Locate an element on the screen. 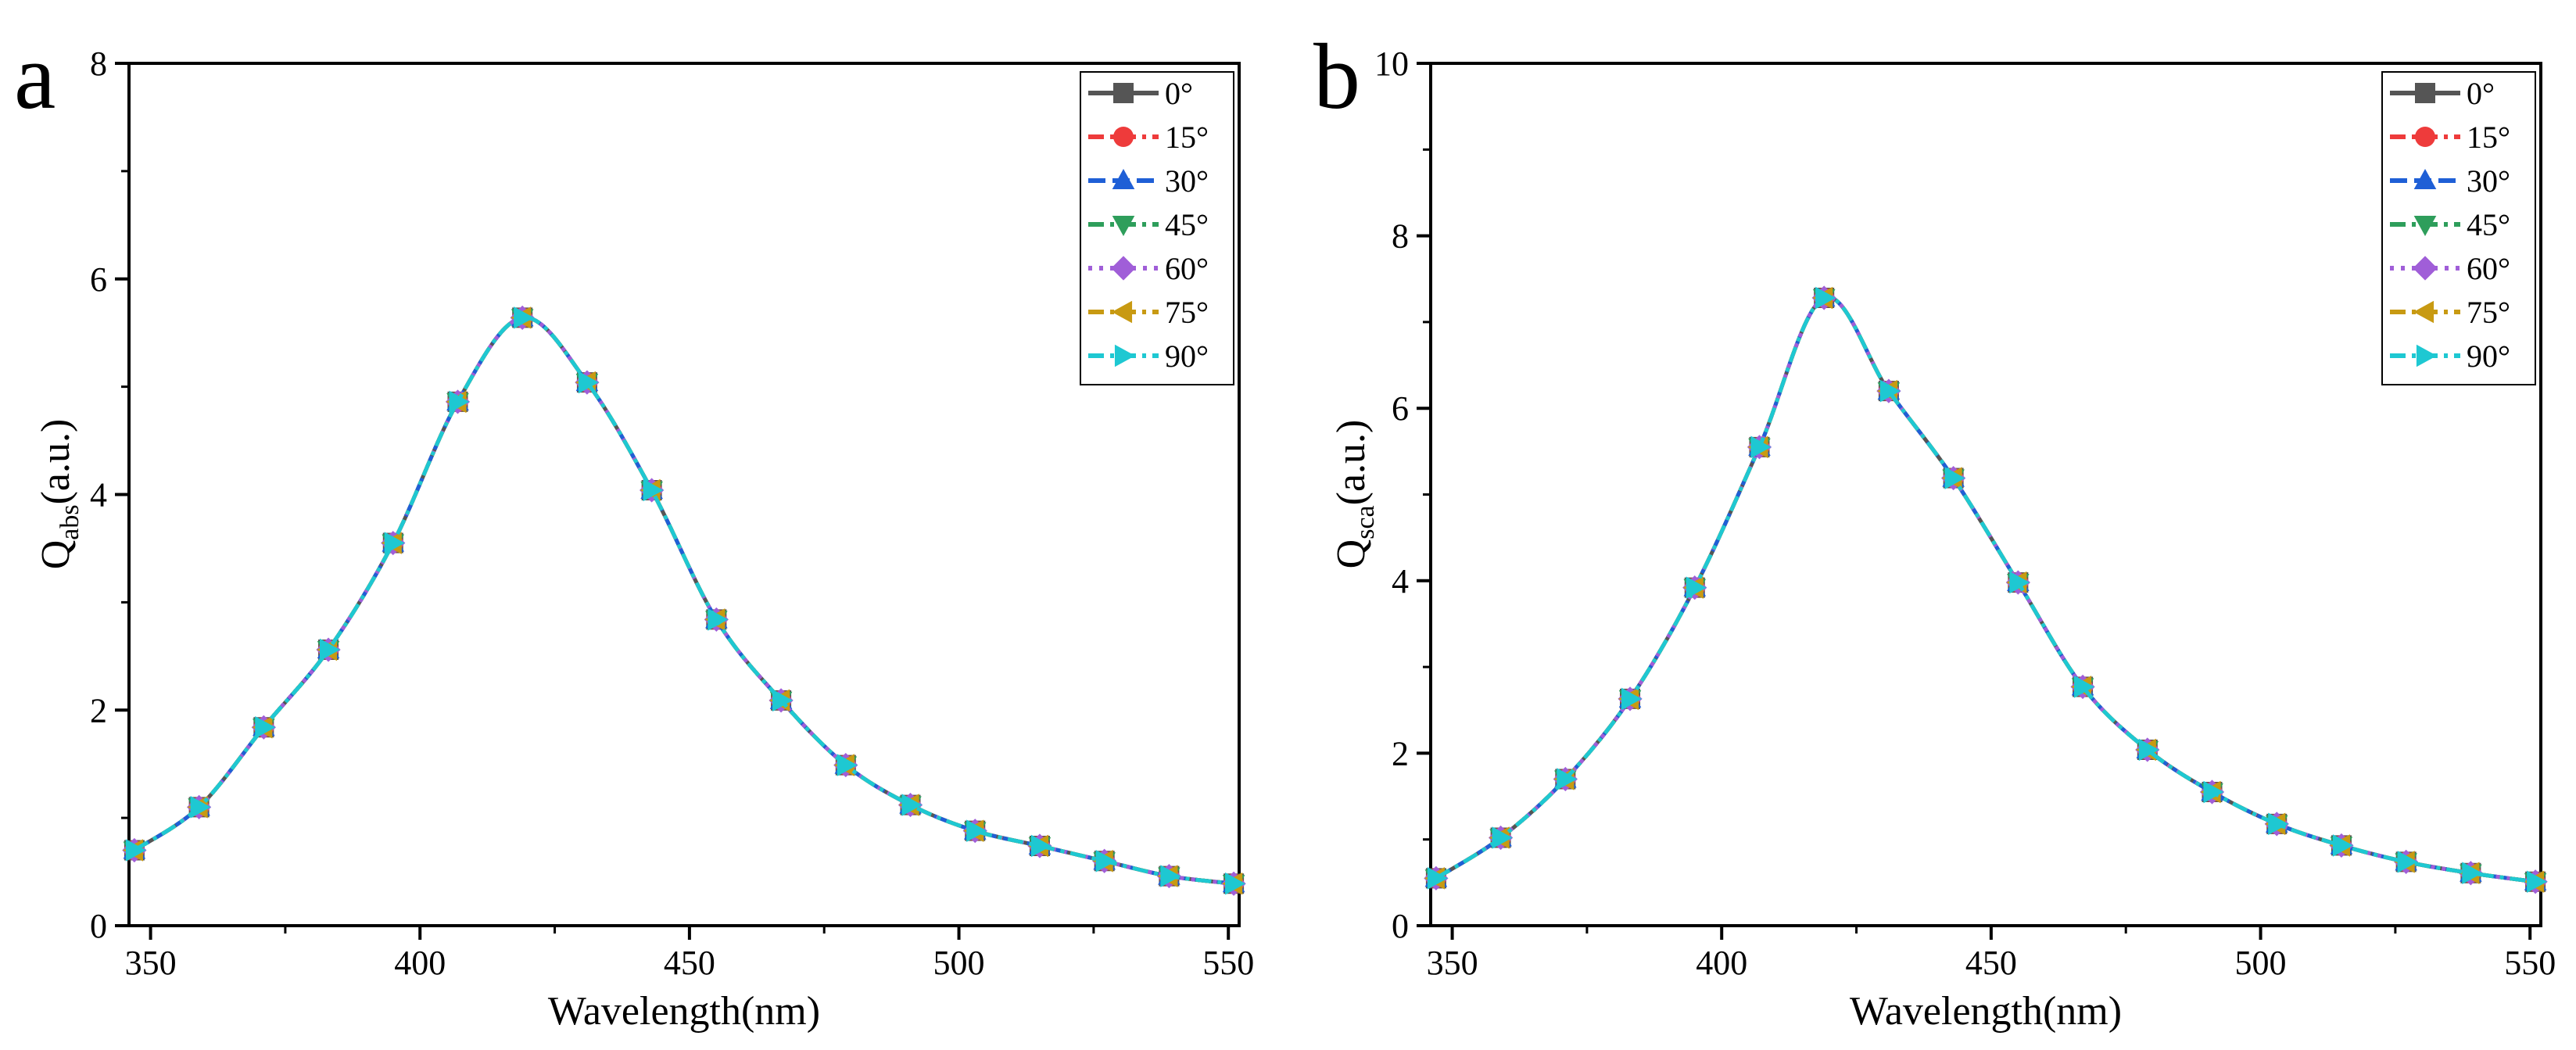 The height and width of the screenshot is (1050, 2576). panel-label-a: a is located at coordinates (35, 76).